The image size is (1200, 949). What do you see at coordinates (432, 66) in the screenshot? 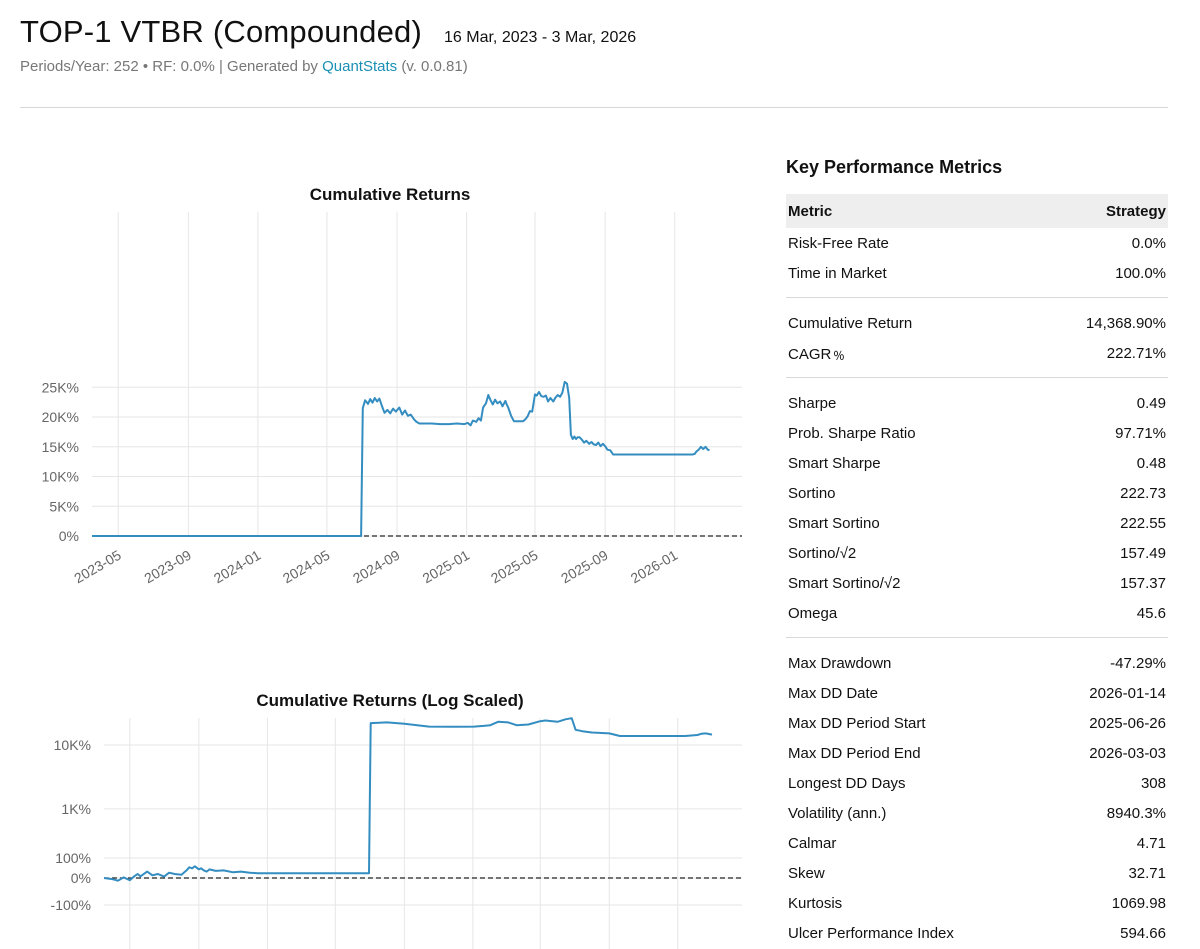
I see `subtitle-suffix: (v. 0.0.81)` at bounding box center [432, 66].